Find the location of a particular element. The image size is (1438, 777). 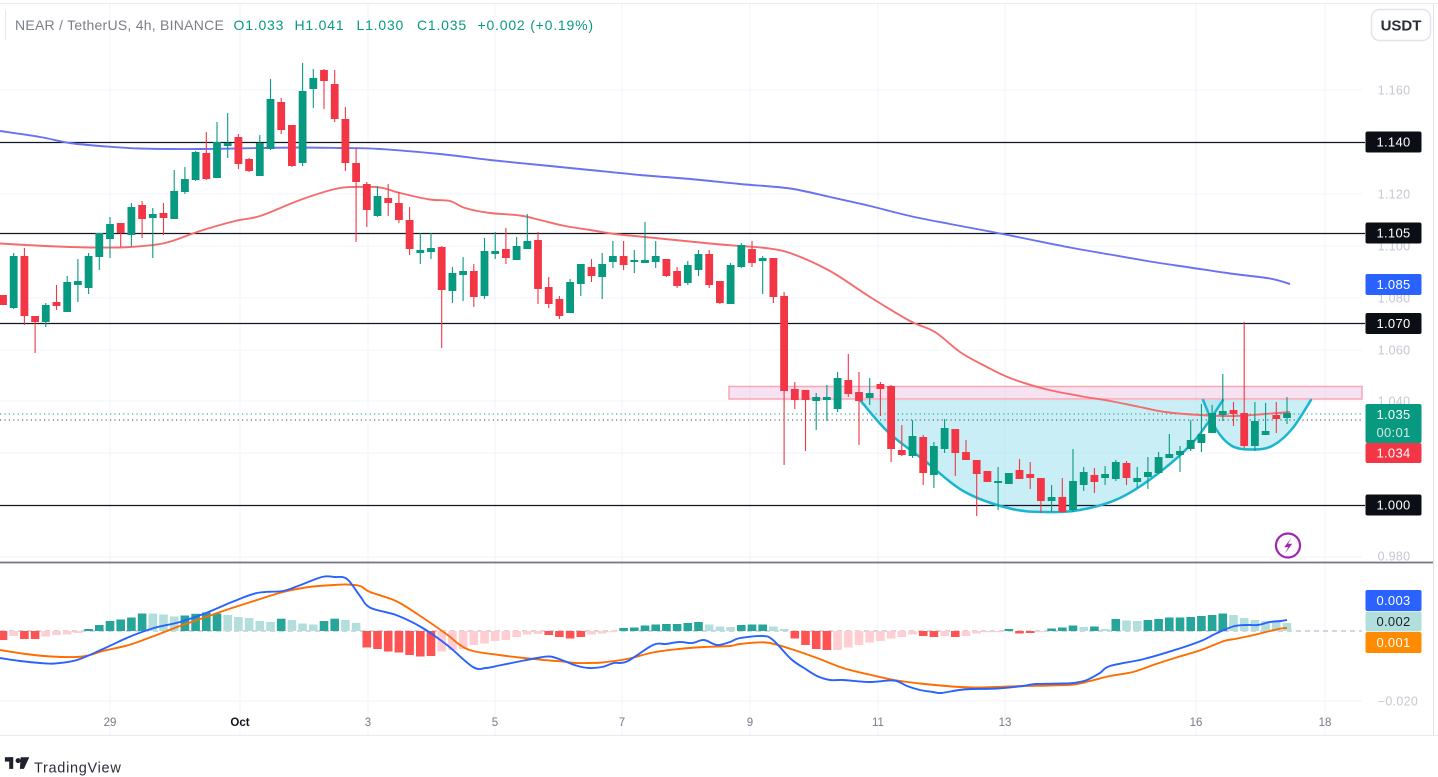

svg-text: +0.002 (+0.19%) is located at coordinates (536, 25).